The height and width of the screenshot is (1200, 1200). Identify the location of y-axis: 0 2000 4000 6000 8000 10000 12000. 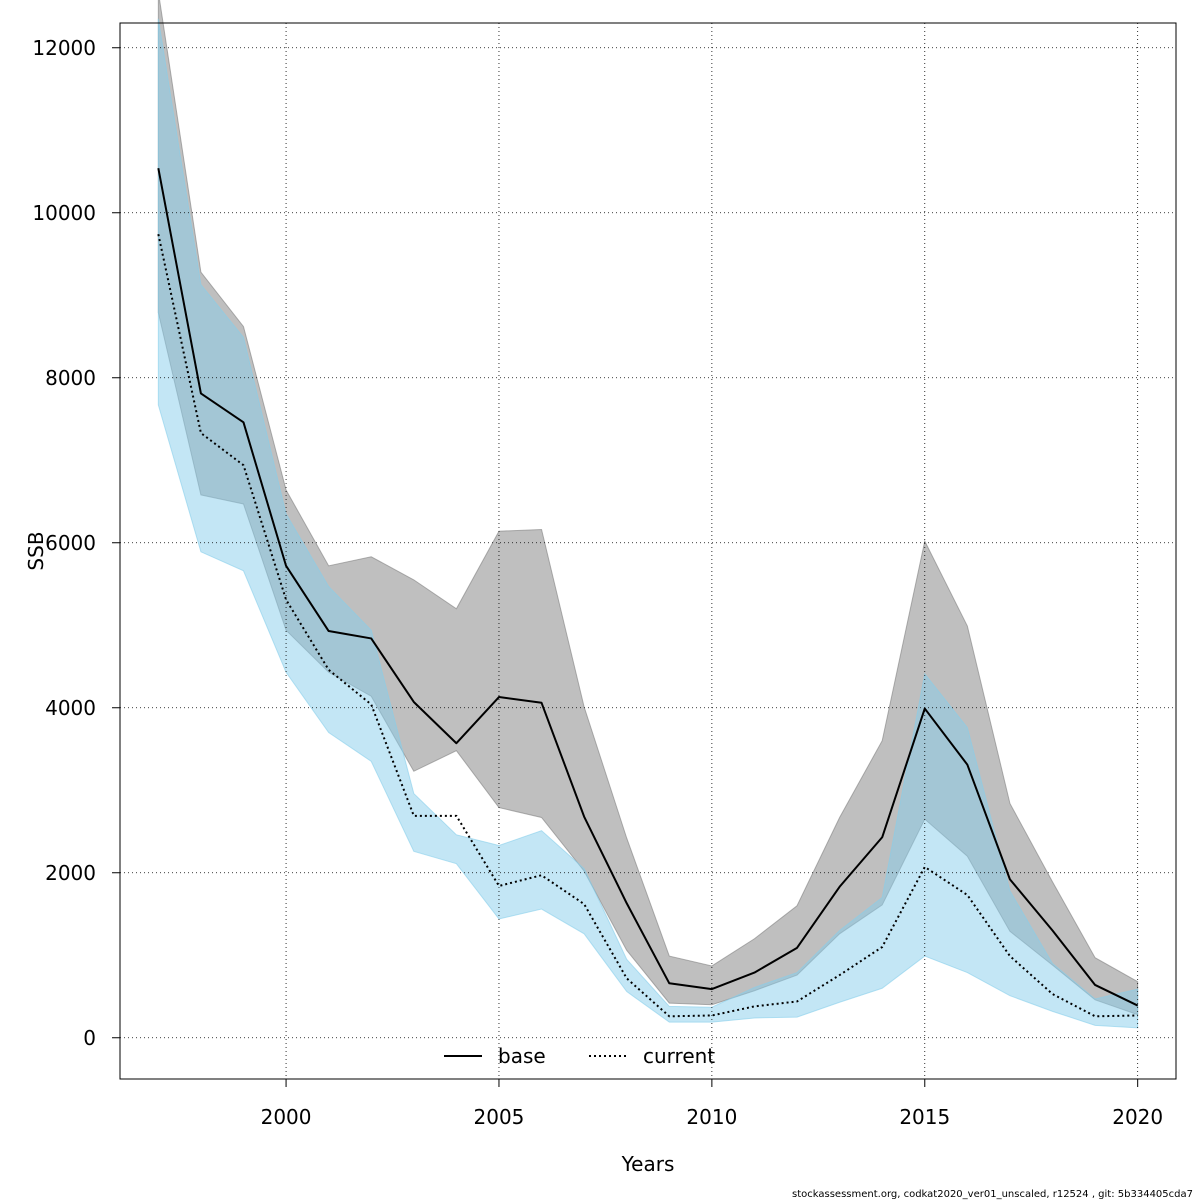
(76, 543).